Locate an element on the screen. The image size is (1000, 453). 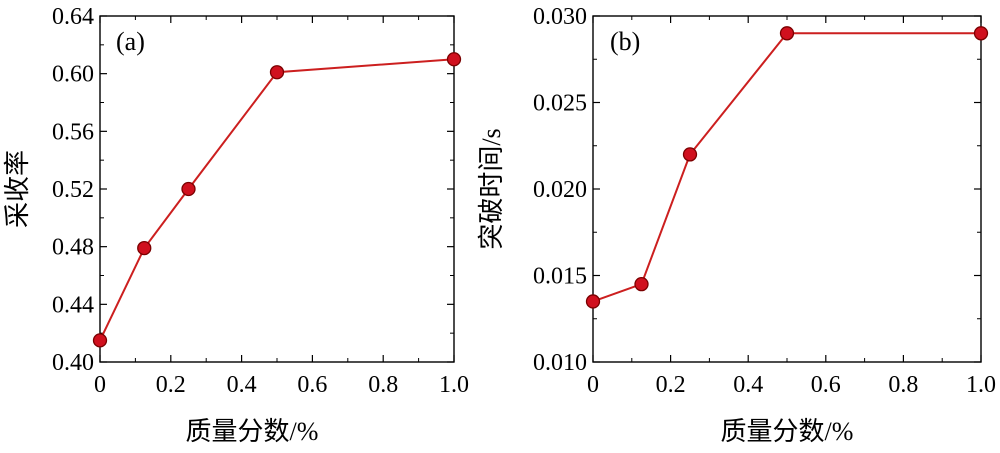
panel-label: (b) is located at coordinates (625, 41).